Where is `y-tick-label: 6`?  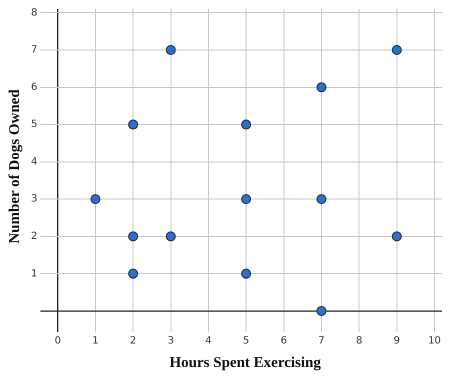 y-tick-label: 6 is located at coordinates (34, 87).